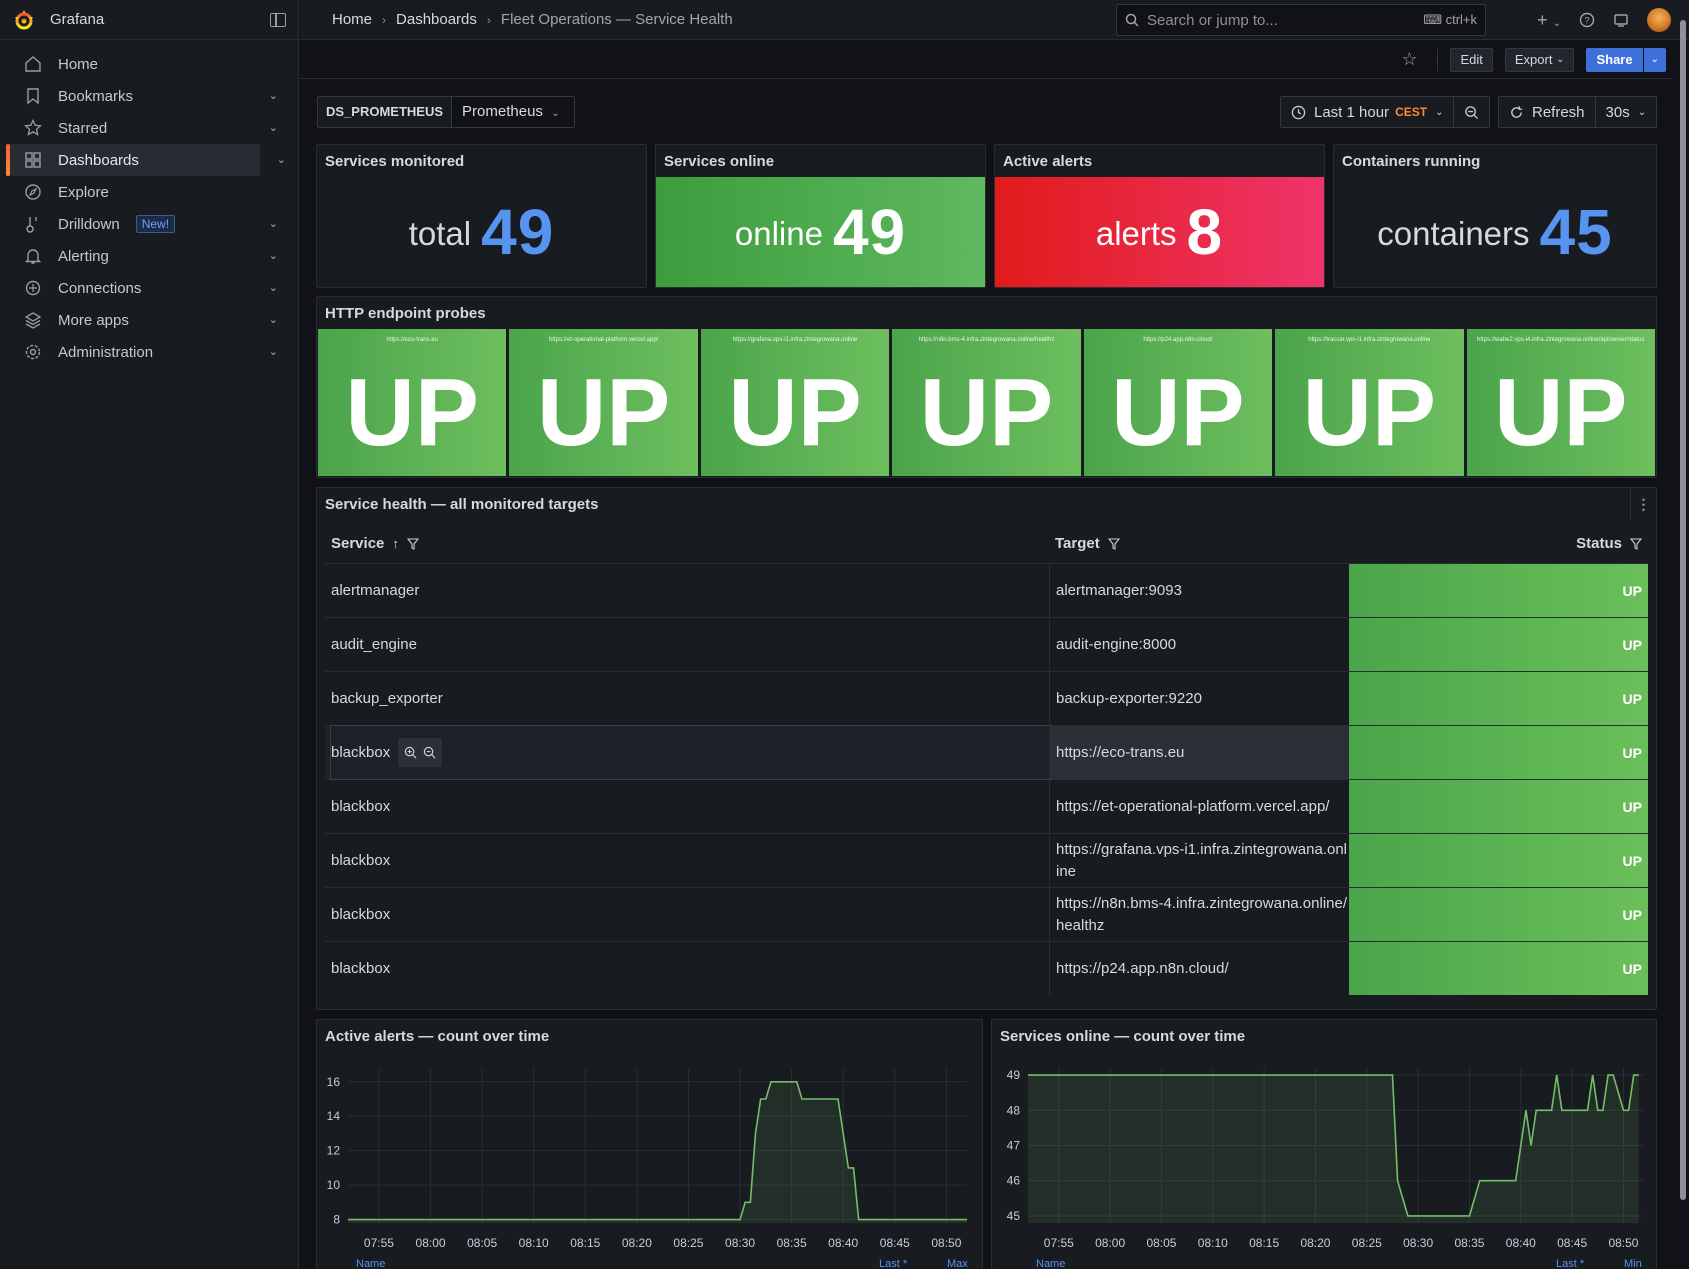 This screenshot has width=1689, height=1269. I want to click on time-range-button: Last 1 hour CEST ⌄, so click(1367, 112).